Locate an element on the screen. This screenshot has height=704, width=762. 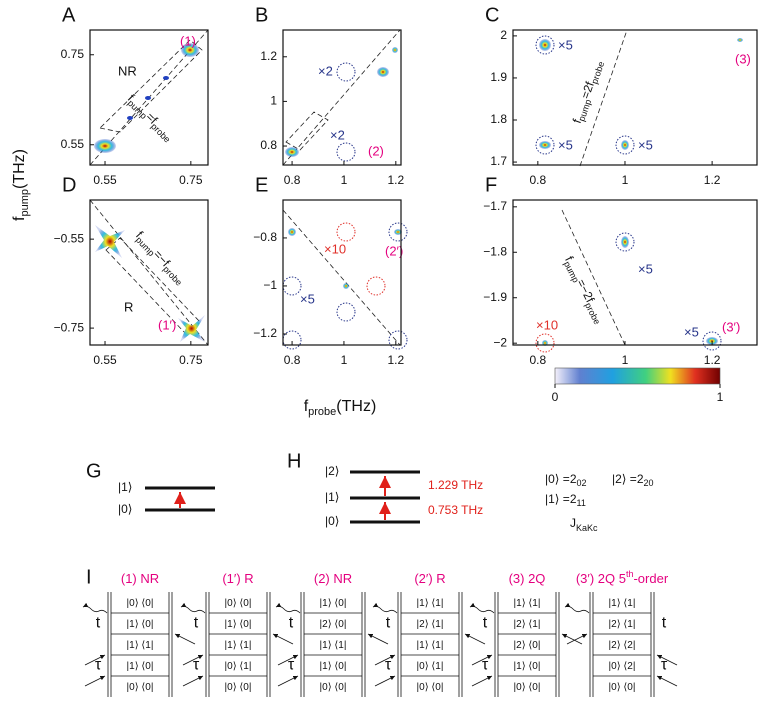
annotation: (3′) is located at coordinates (731, 326).